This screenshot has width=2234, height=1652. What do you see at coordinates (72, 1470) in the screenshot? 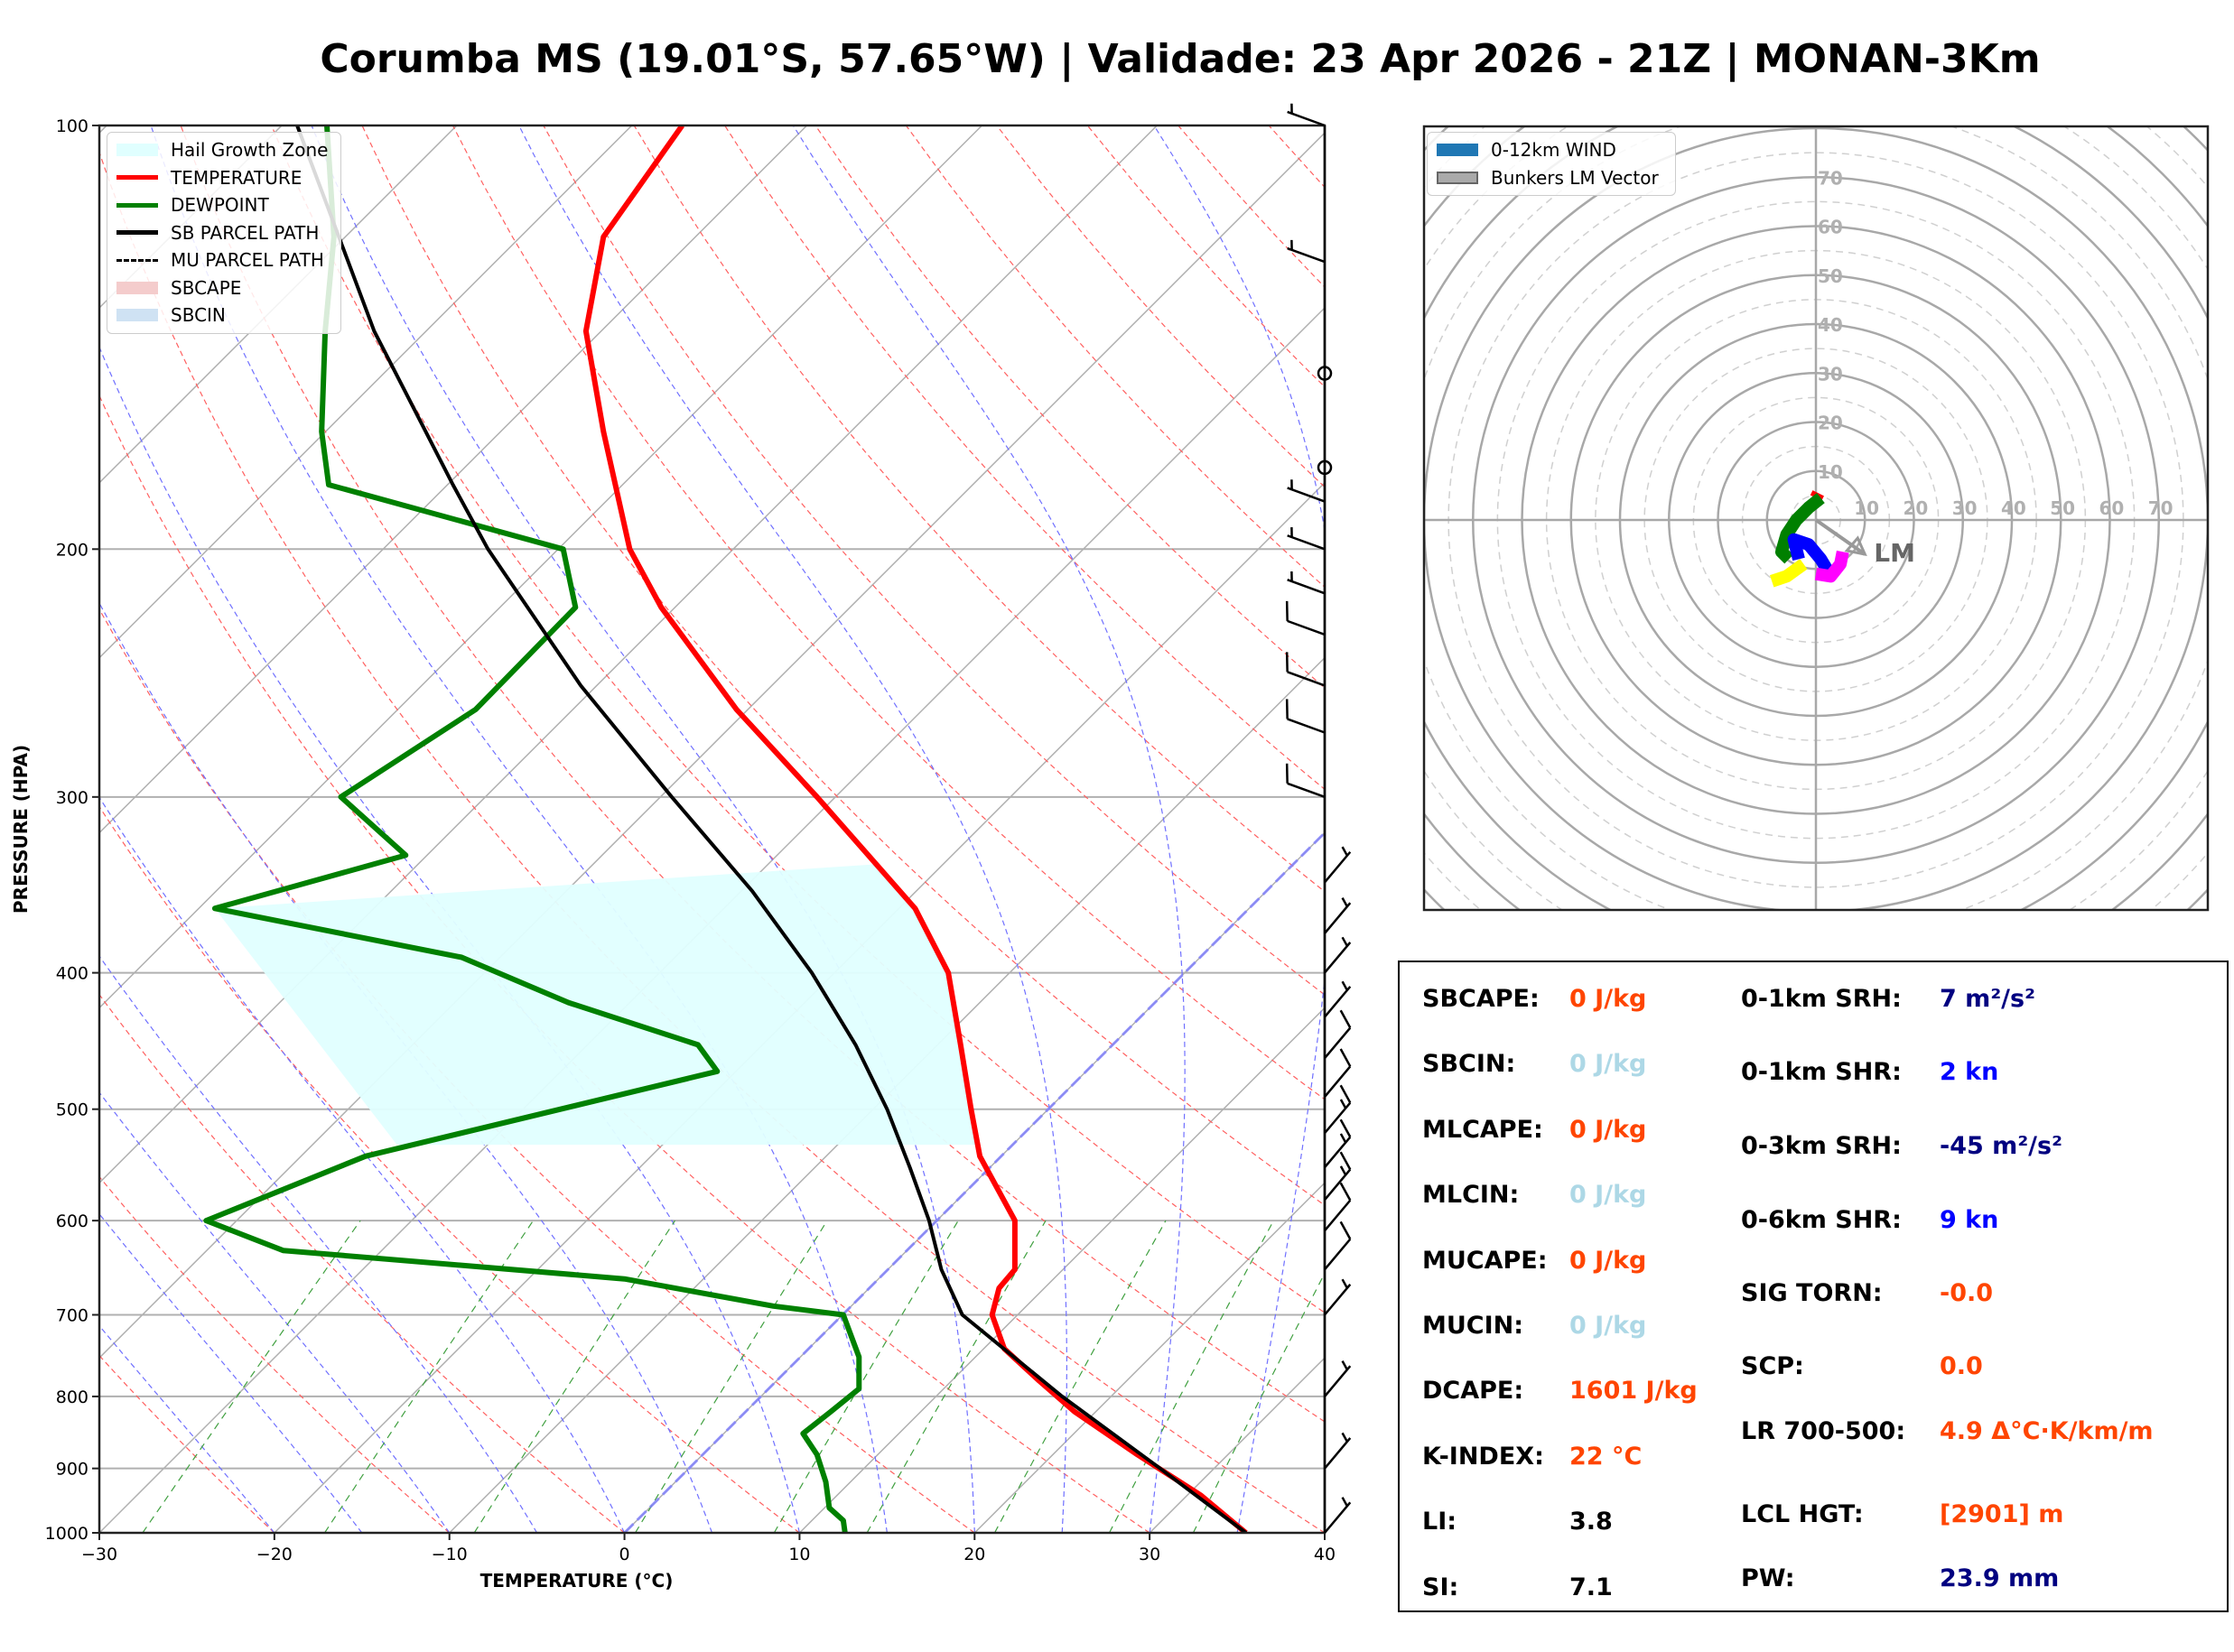
I see `y-tick-label: 900` at bounding box center [72, 1470].